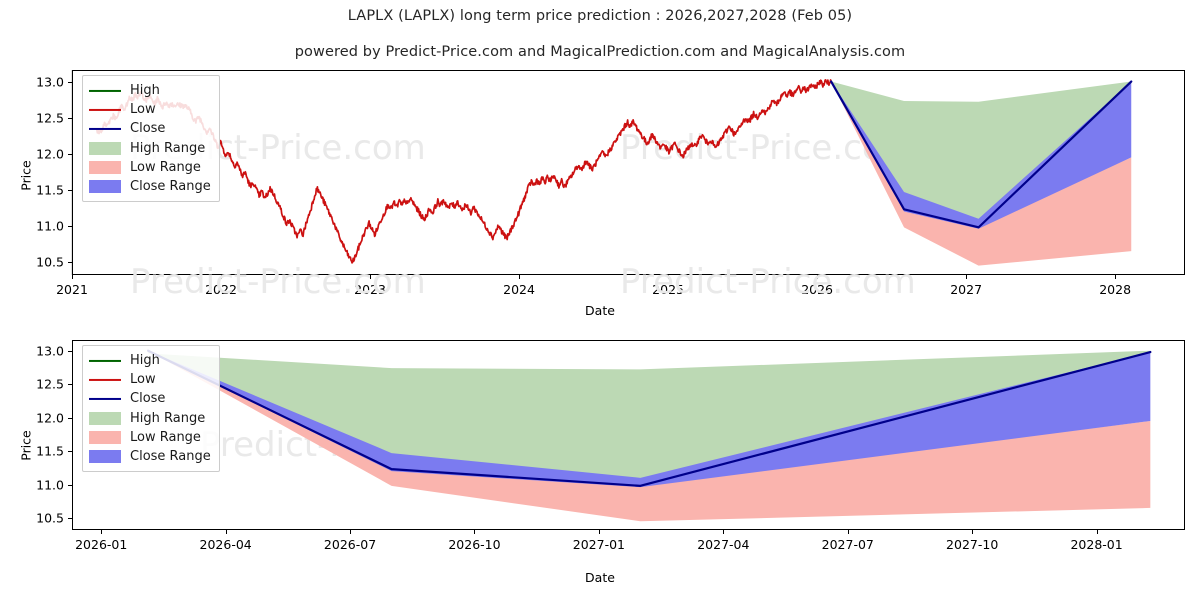 The height and width of the screenshot is (600, 1200). I want to click on x-tick-label: 2027-10, so click(972, 544).